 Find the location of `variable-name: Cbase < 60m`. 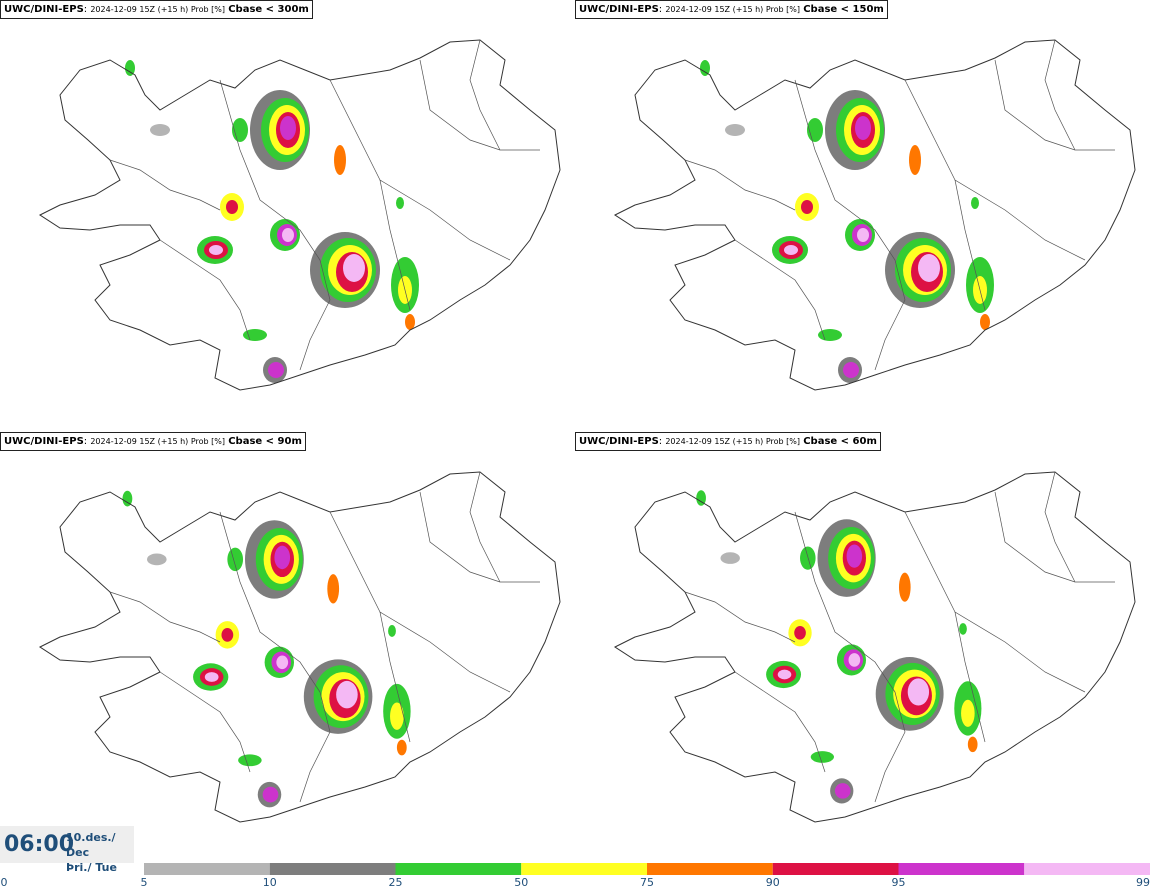

variable-name: Cbase < 60m is located at coordinates (840, 441).